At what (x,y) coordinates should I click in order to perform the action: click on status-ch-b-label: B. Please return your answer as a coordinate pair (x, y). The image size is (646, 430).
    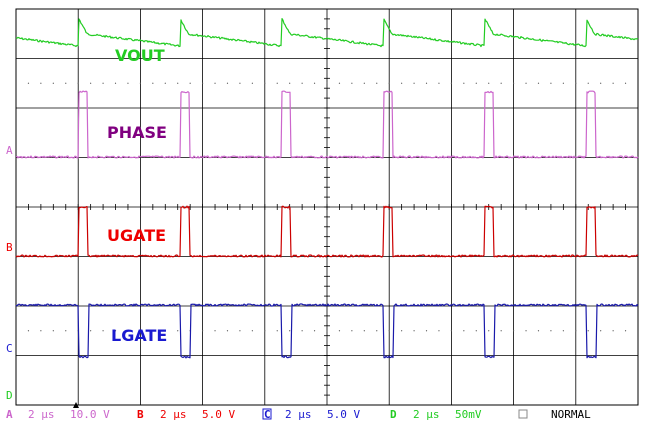
    Looking at the image, I should click on (140, 414).